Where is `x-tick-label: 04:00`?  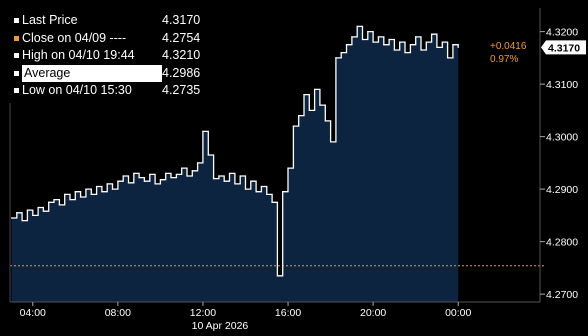 x-tick-label: 04:00 is located at coordinates (33, 313).